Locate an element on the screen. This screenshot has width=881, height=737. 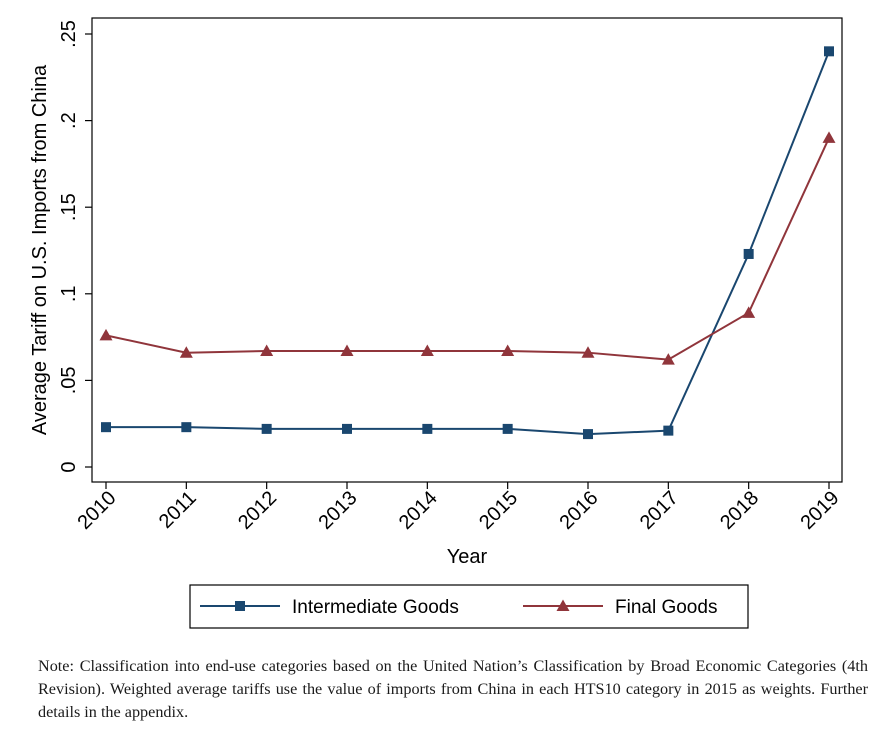
y-tick-label: .2 is located at coordinates (69, 120).